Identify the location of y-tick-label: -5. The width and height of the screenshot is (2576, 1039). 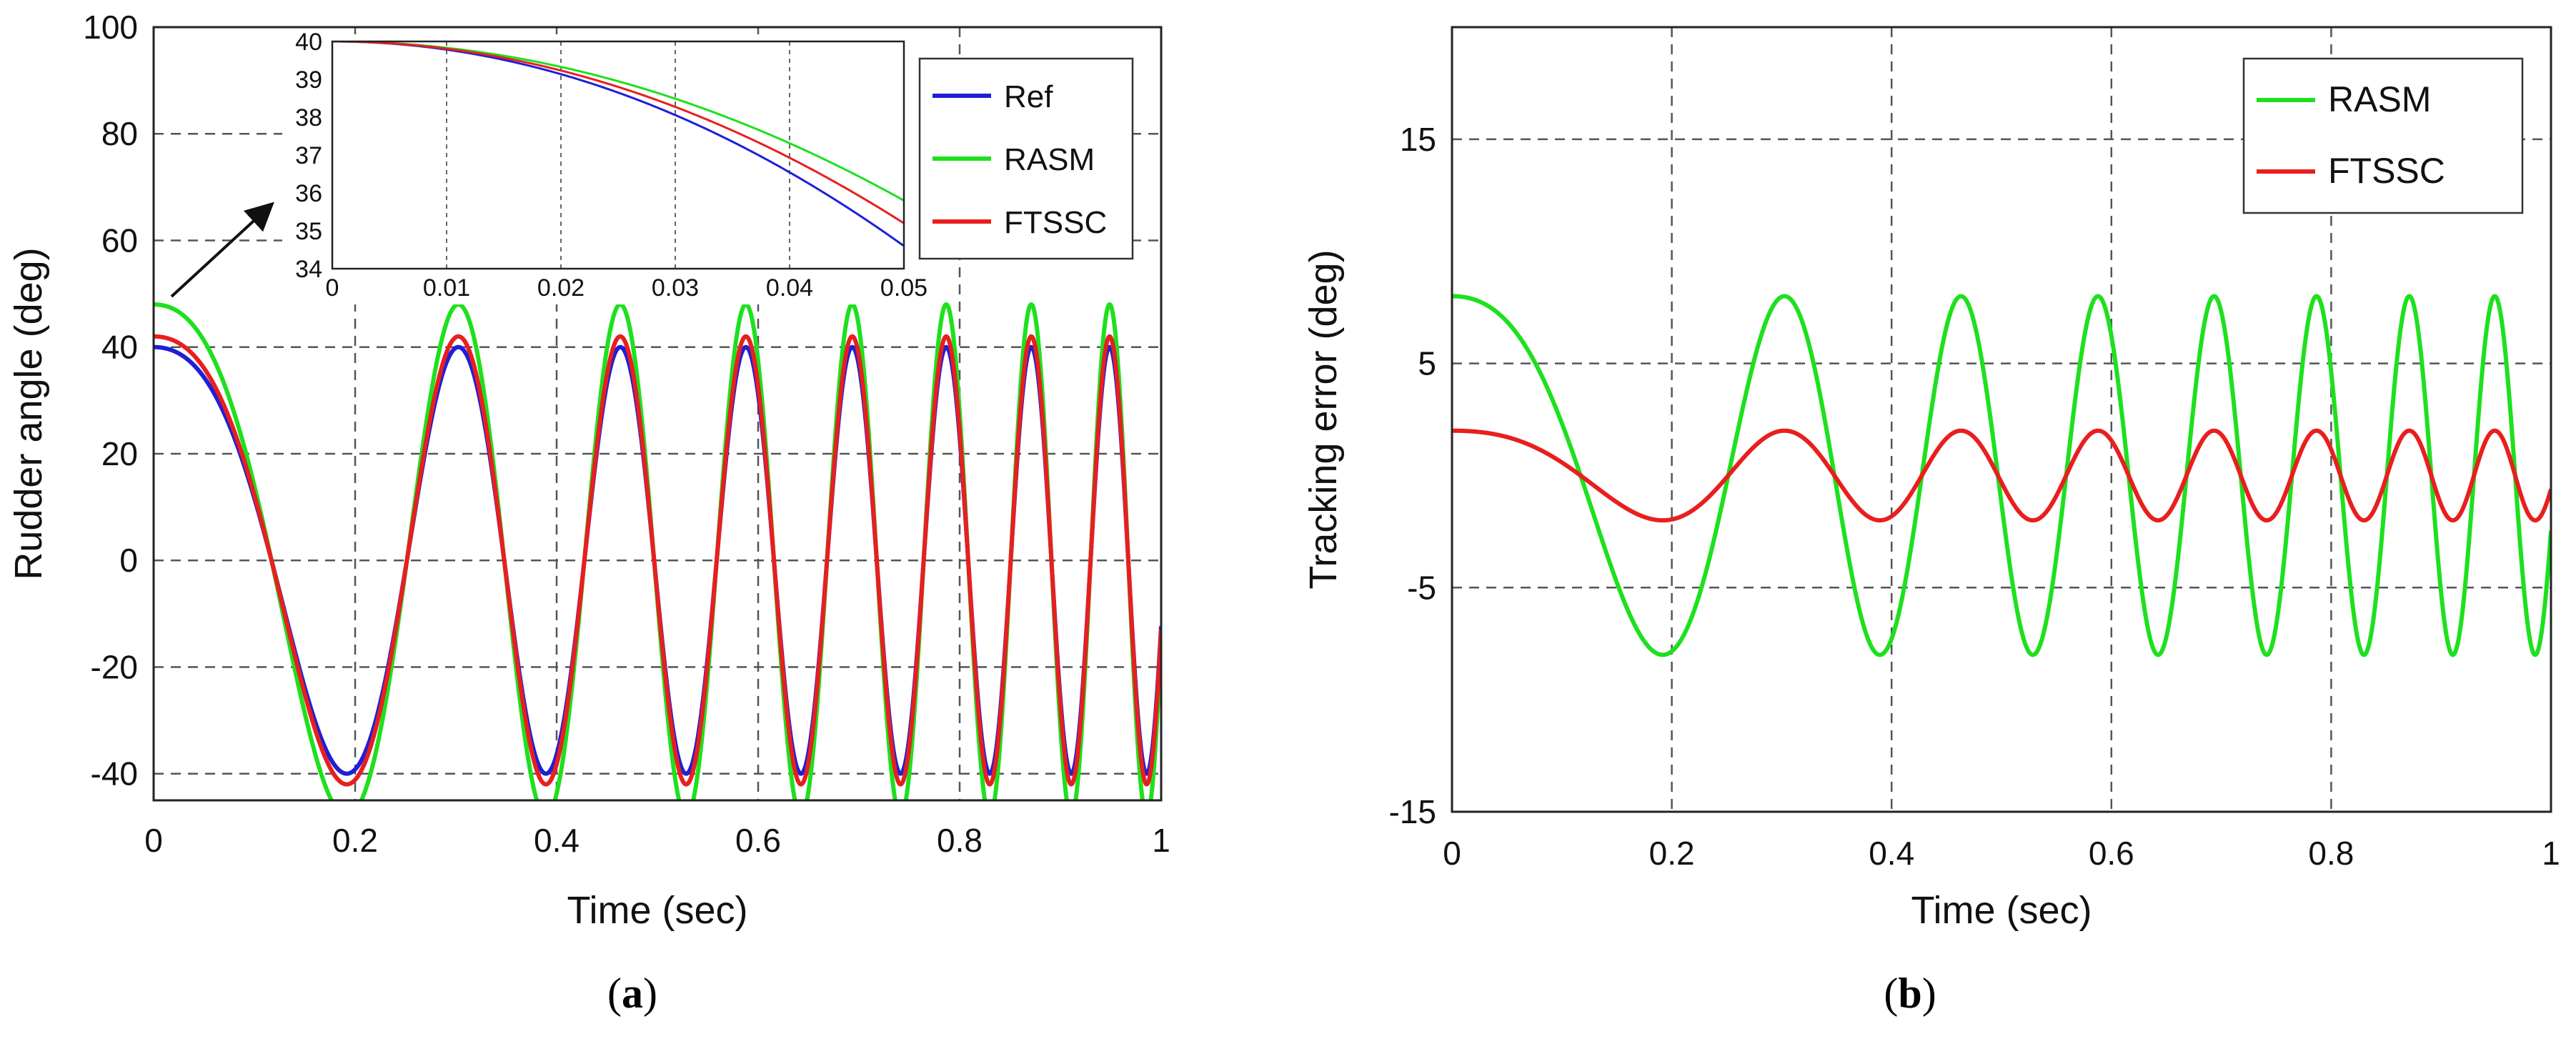
(1421, 587).